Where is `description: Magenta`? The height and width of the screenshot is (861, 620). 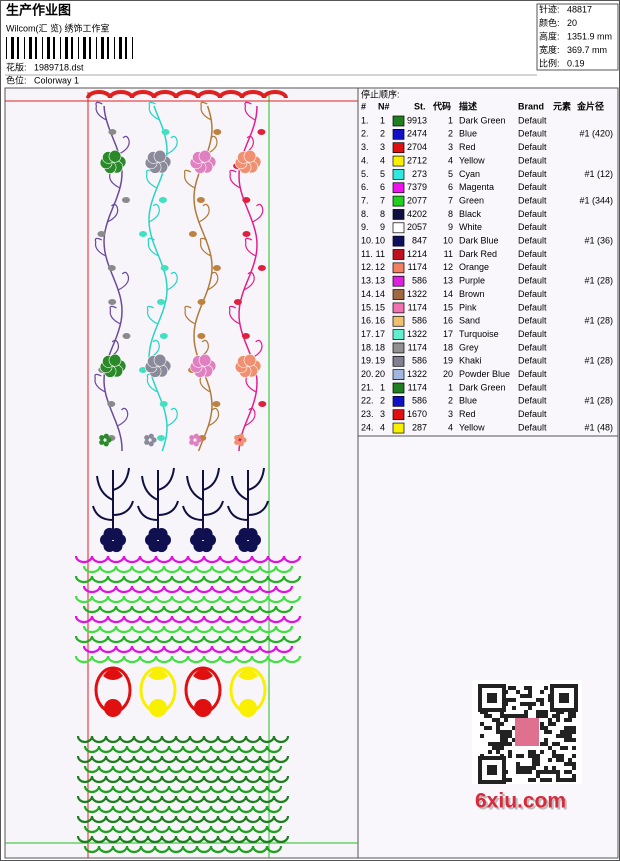 description: Magenta is located at coordinates (476, 187).